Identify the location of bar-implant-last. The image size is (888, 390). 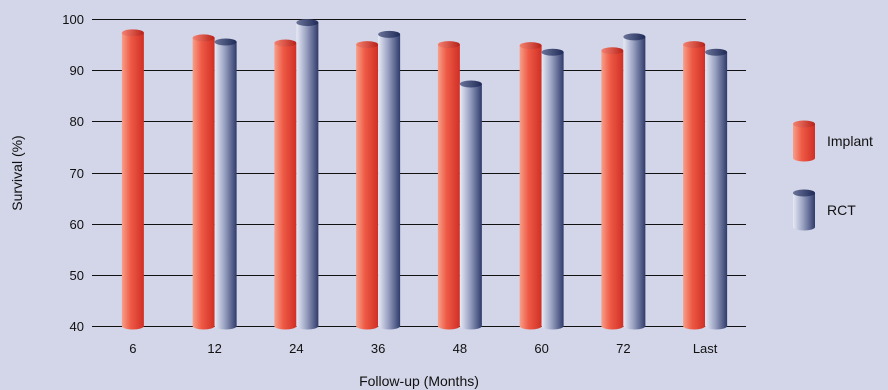
(694, 185).